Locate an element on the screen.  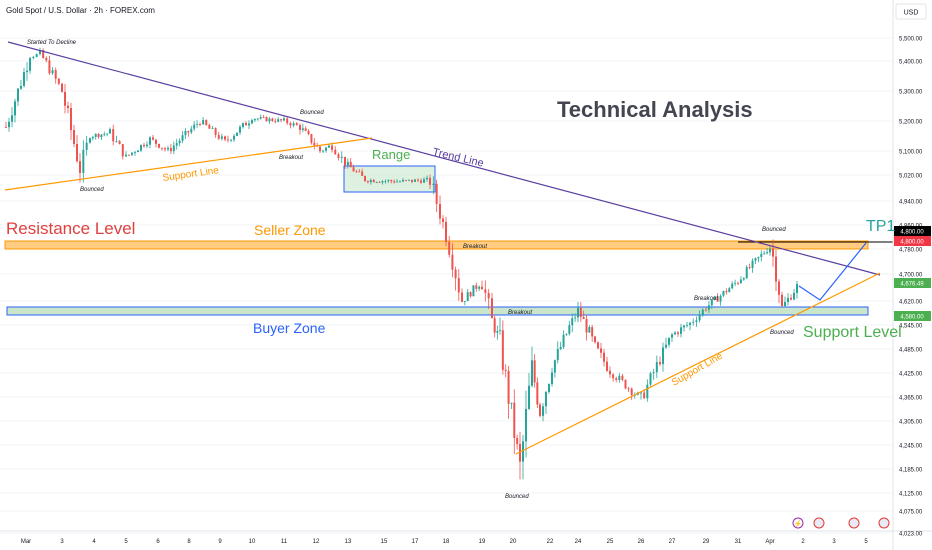
symbol-title: Gold Spot / U.S. Dollar · 2h · FOREX.com is located at coordinates (80, 10).